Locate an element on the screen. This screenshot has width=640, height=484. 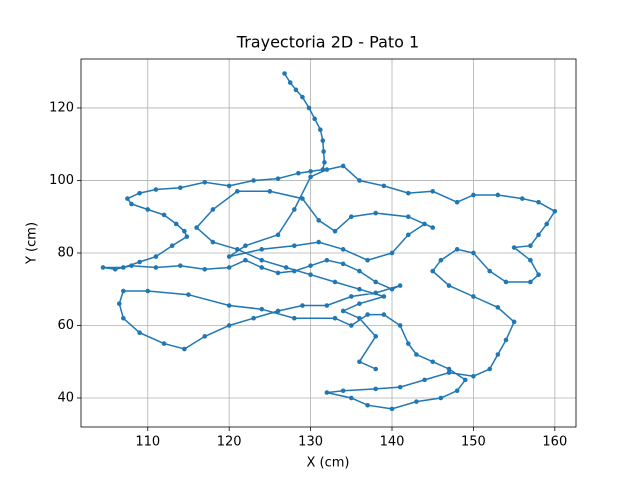
y-tick-label: 100 is located at coordinates (61, 180).